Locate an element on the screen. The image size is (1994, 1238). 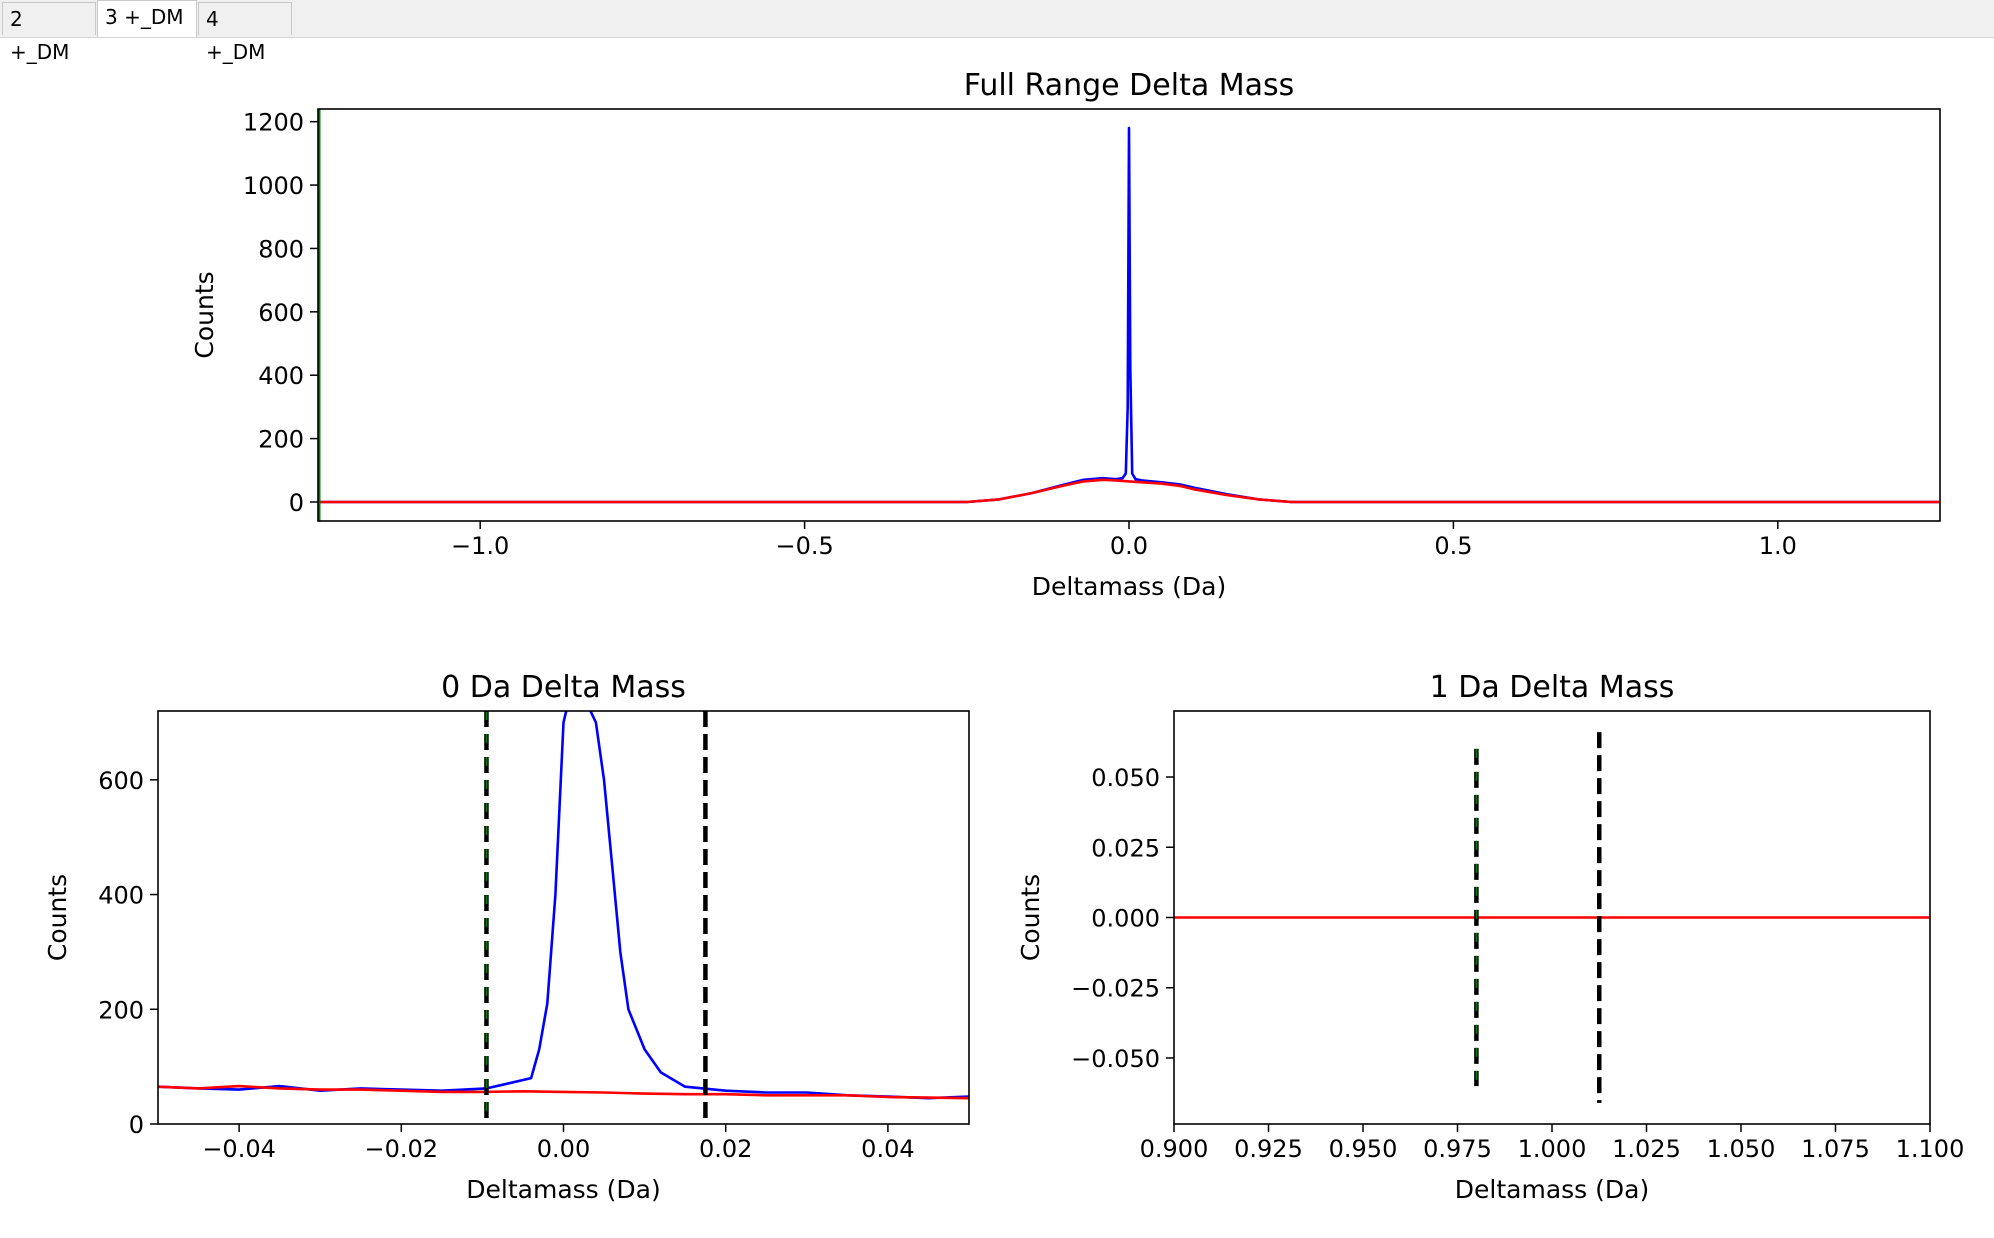
full-range-xtick-label: −1.0 is located at coordinates (480, 546).